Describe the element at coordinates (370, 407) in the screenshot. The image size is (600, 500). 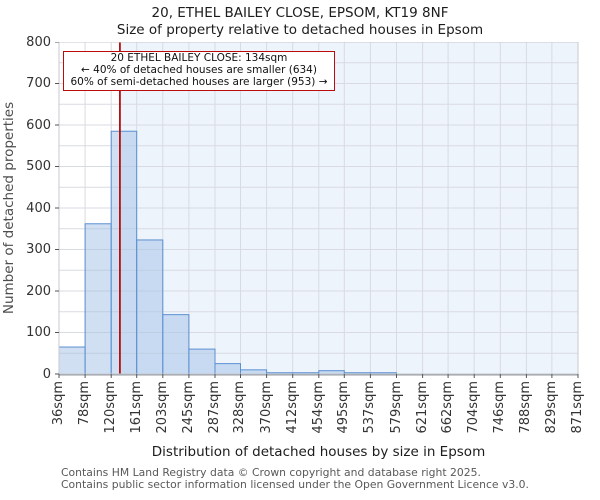
I see `x-tick-label: 537sqm` at that location.